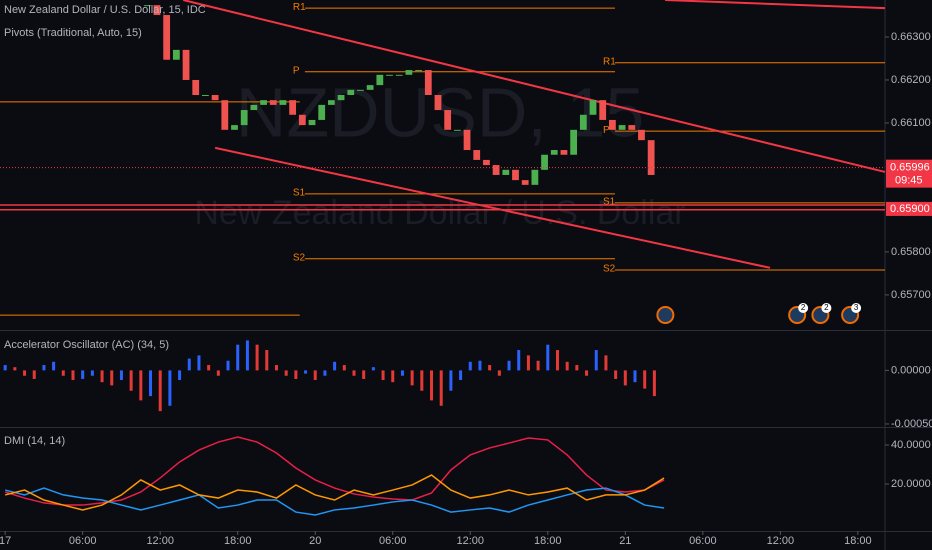 Image resolution: width=932 pixels, height=550 pixels. I want to click on indicator-title: Pivots (Traditional, Auto, 15), so click(73, 33).